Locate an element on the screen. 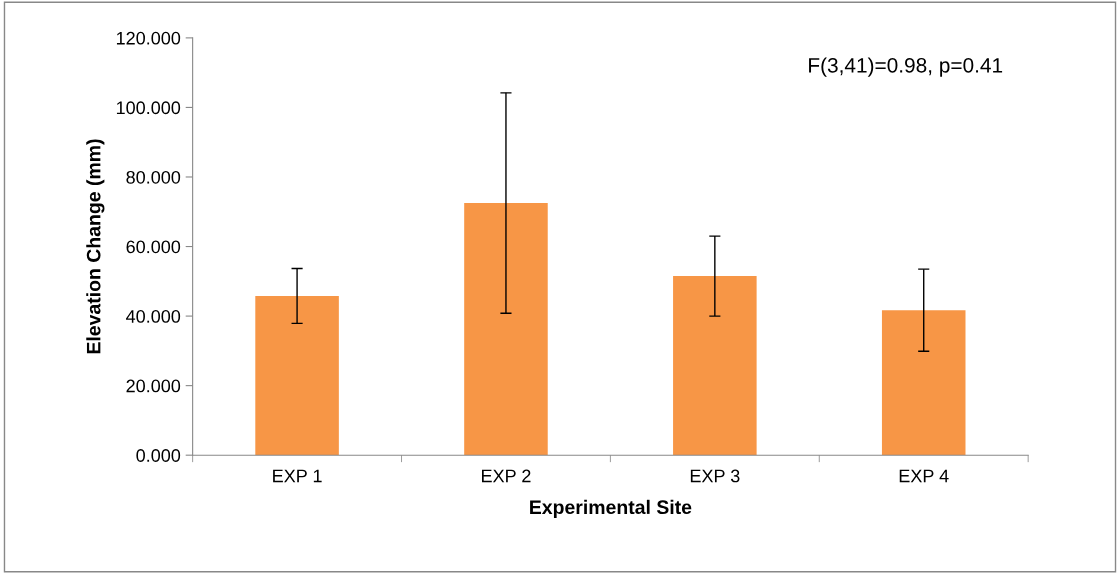  y-tick-label: 40.000 is located at coordinates (153, 316).